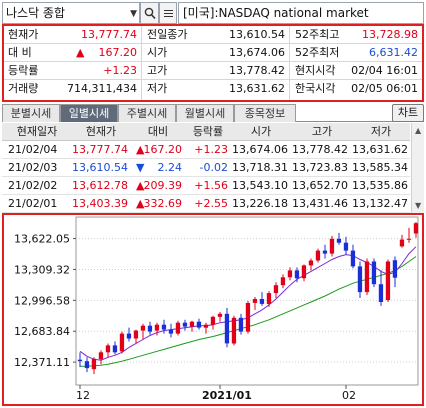 The height and width of the screenshot is (408, 426). I want to click on x-tick-label: 12, so click(83, 395).